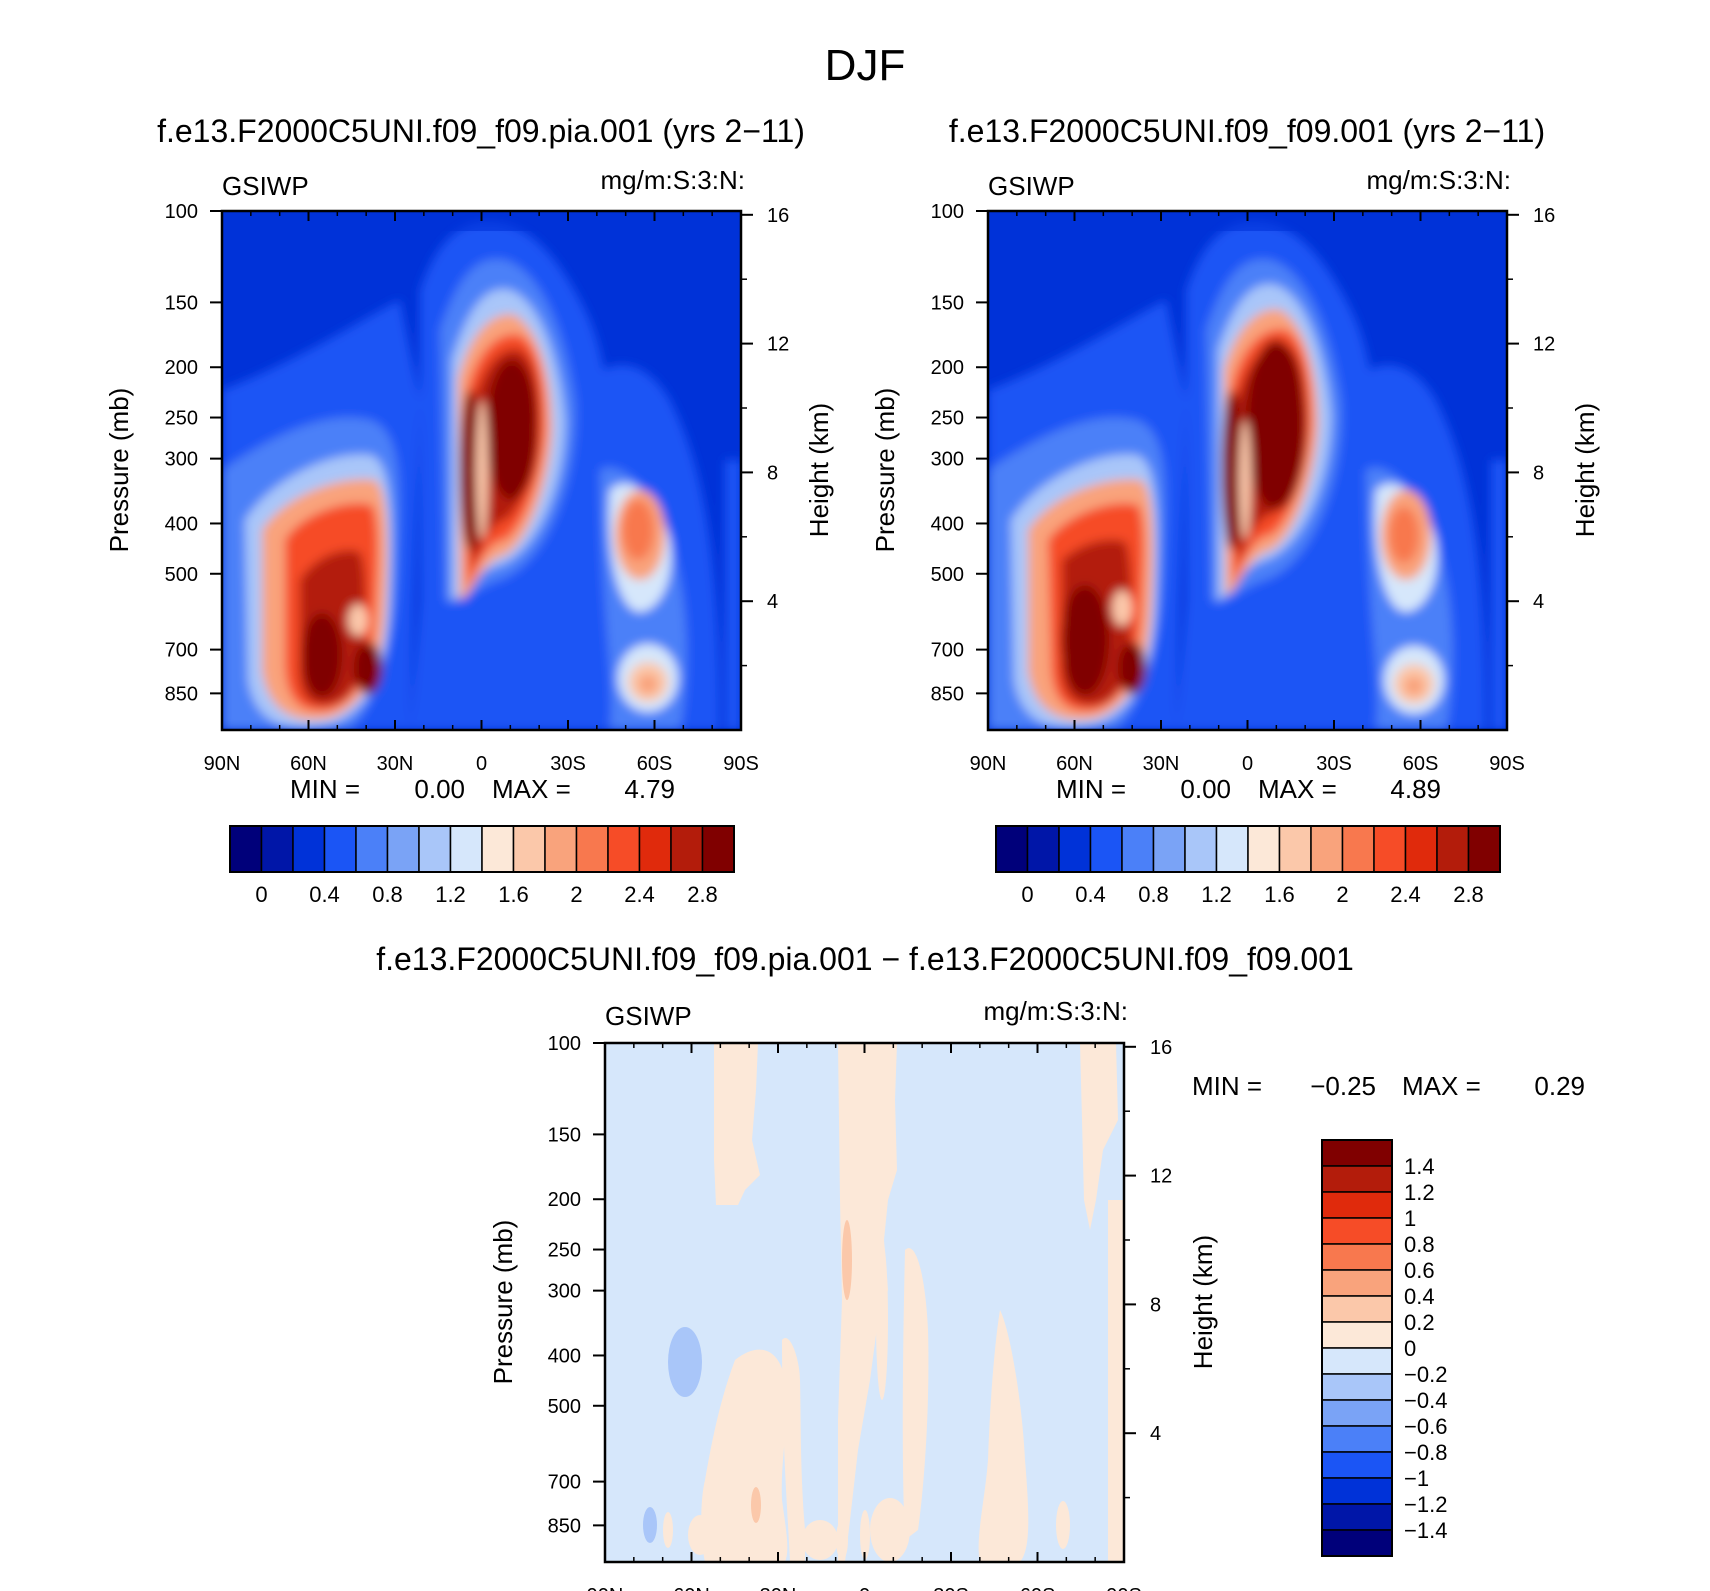  I want to click on panel-b-contour-field, so click(1247, 470).